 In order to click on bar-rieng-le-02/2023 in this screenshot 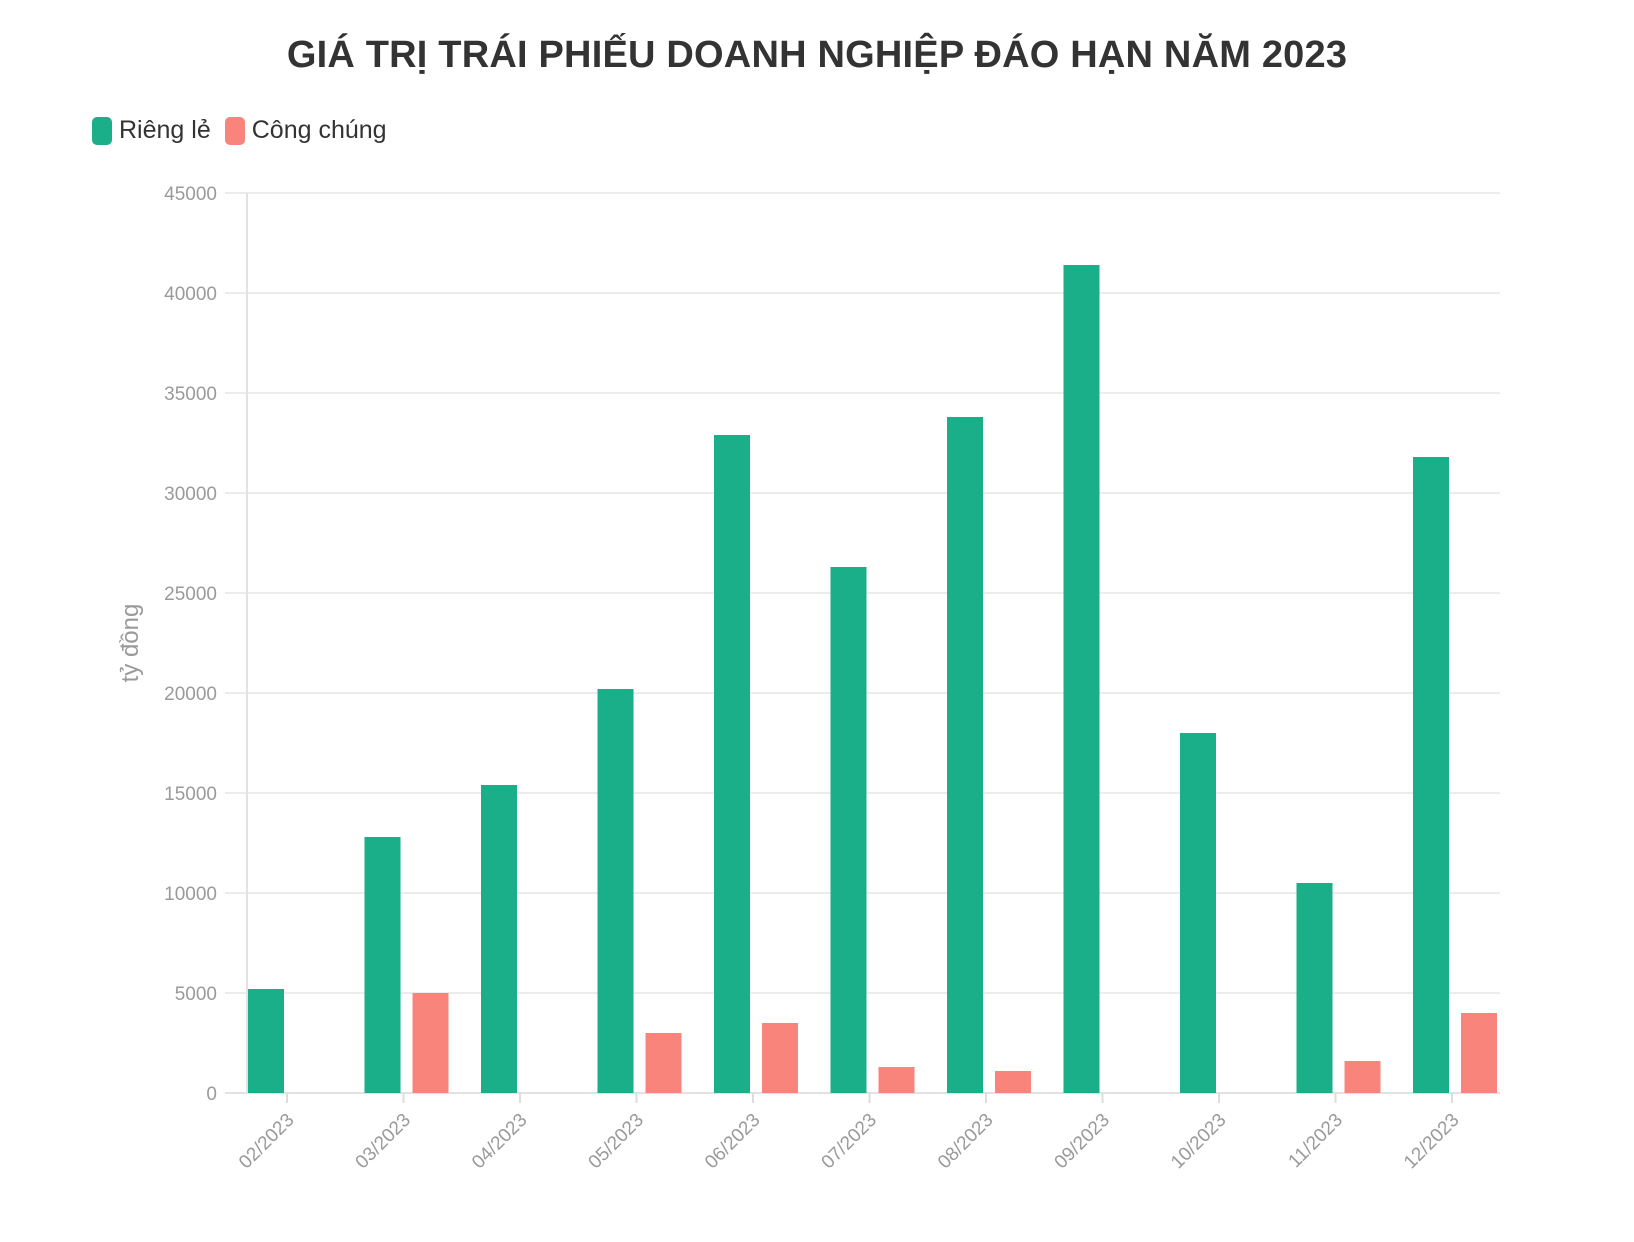, I will do `click(266, 1041)`.